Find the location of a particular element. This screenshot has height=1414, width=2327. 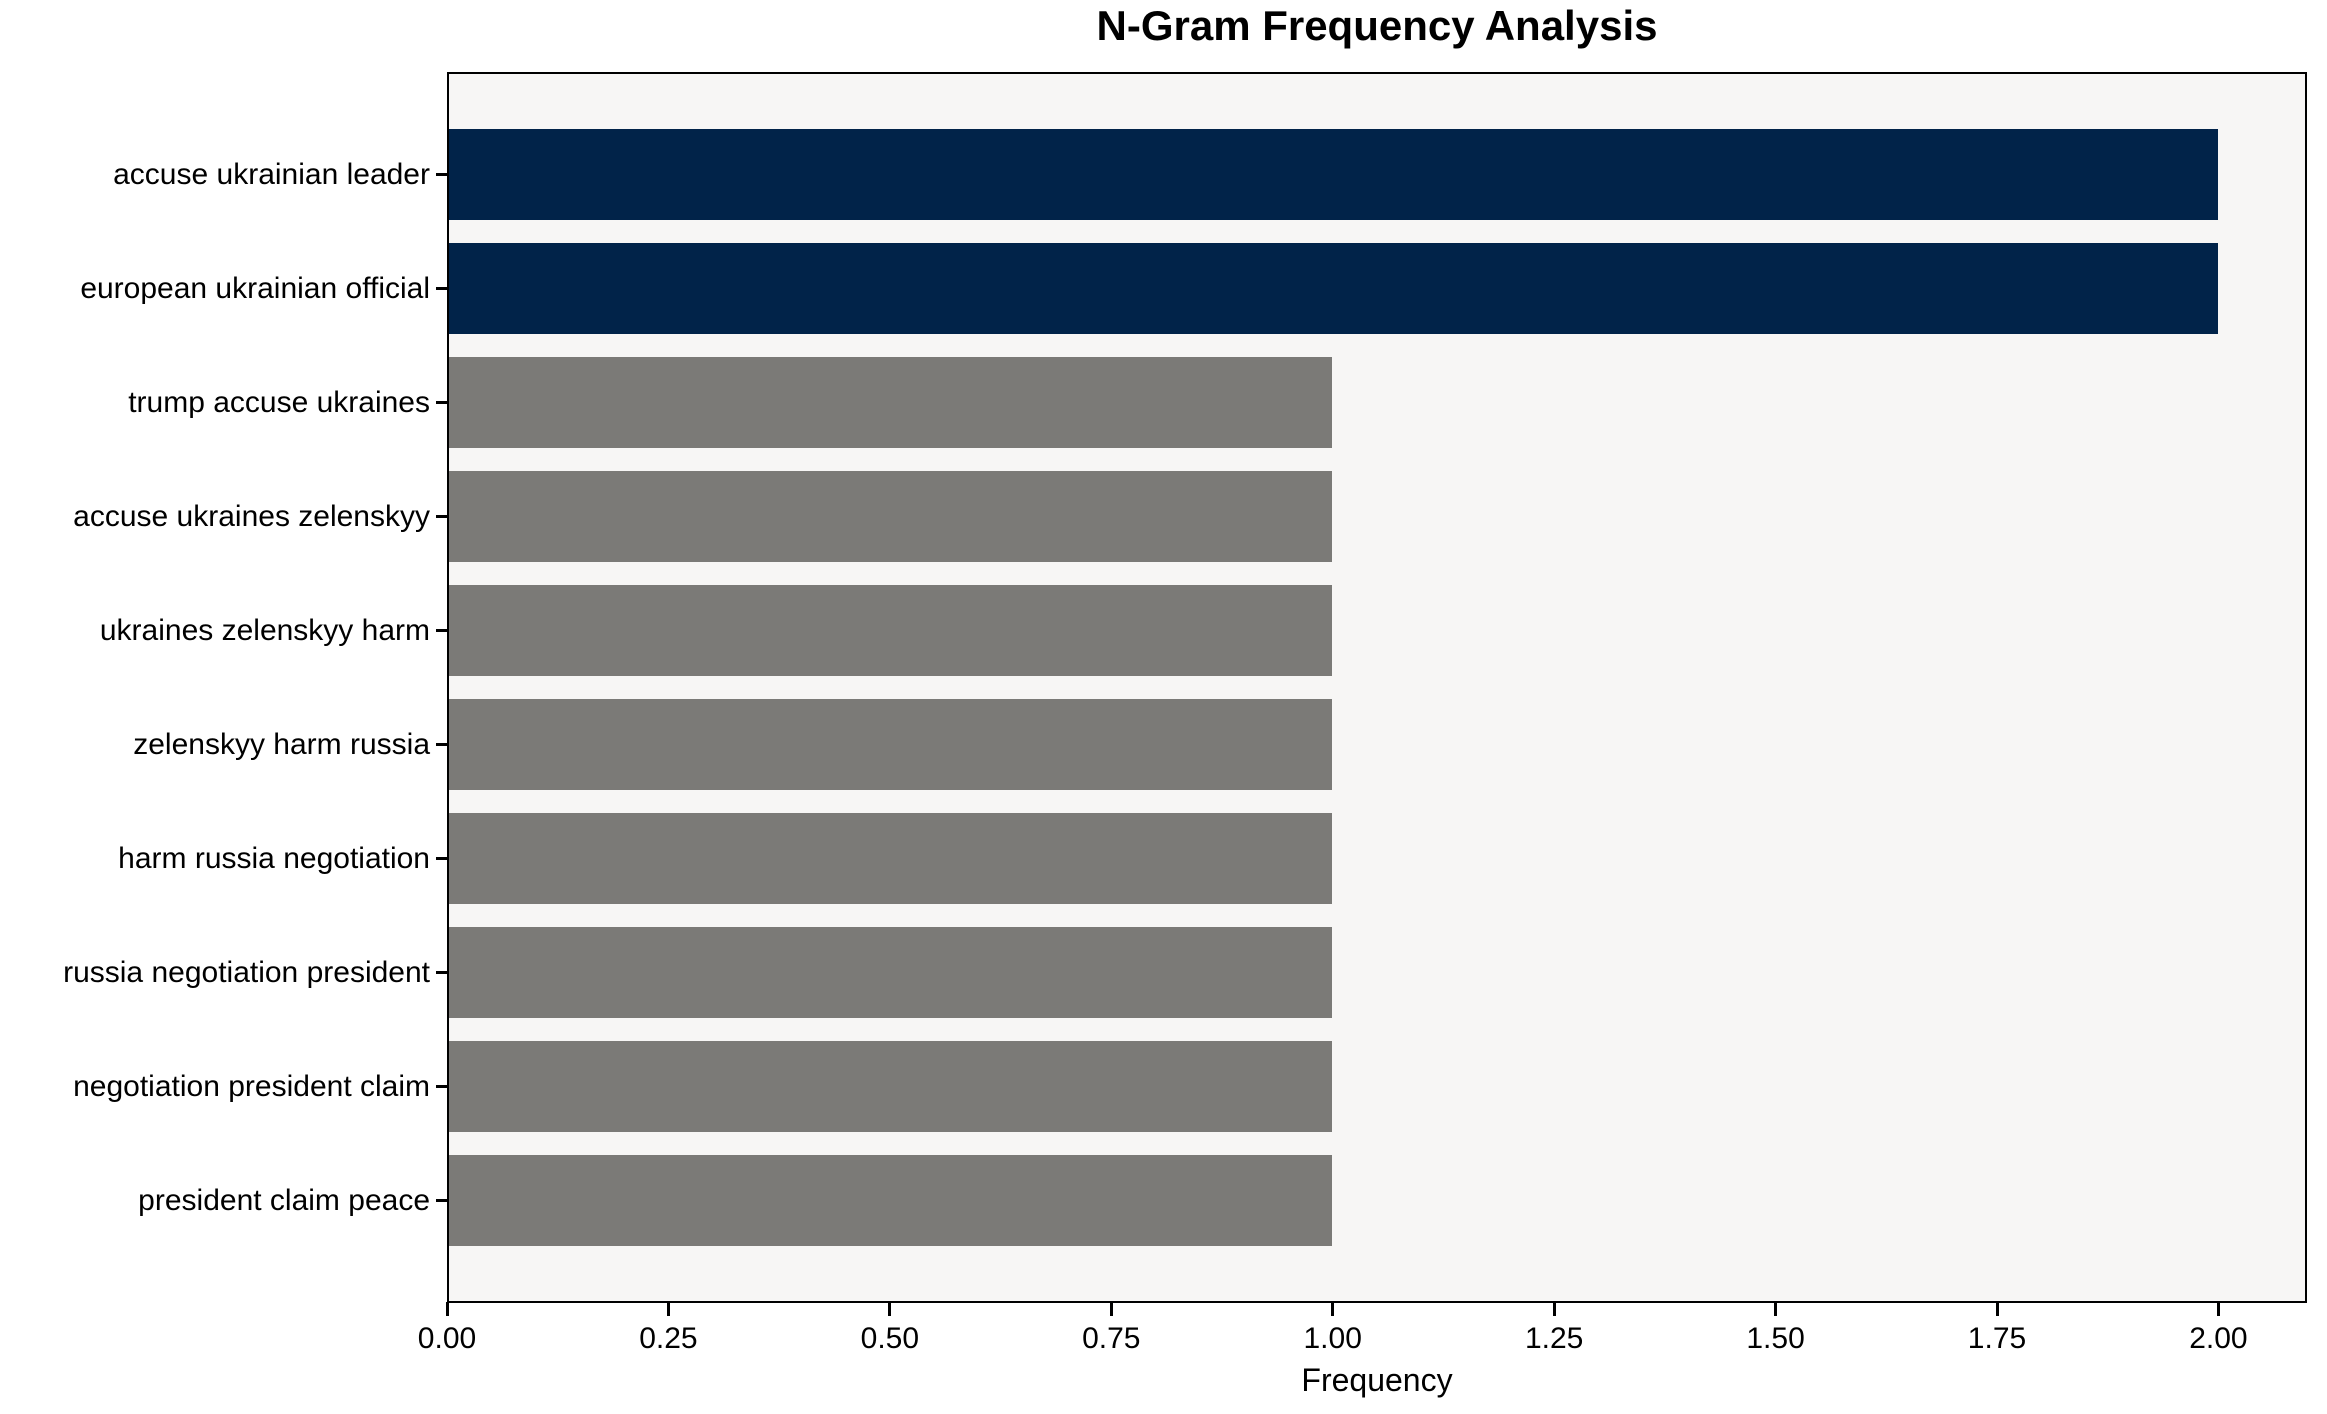

x-tick-label: 1.25 is located at coordinates (1554, 1338).